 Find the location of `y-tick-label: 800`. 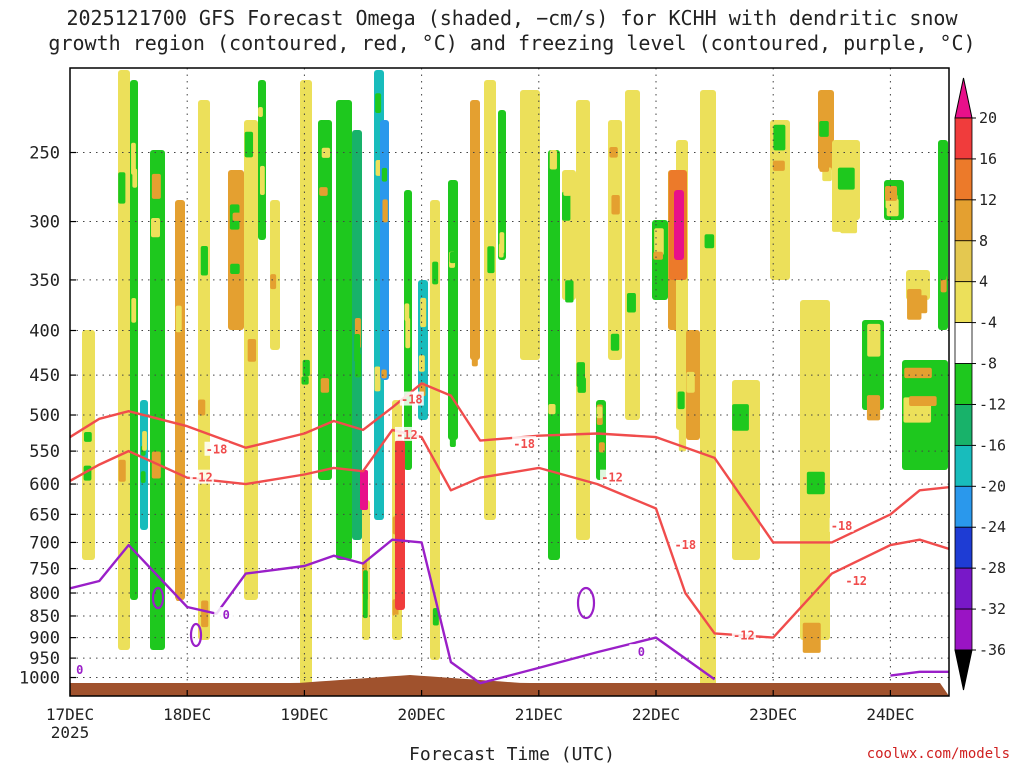

y-tick-label: 800 is located at coordinates (44, 594).